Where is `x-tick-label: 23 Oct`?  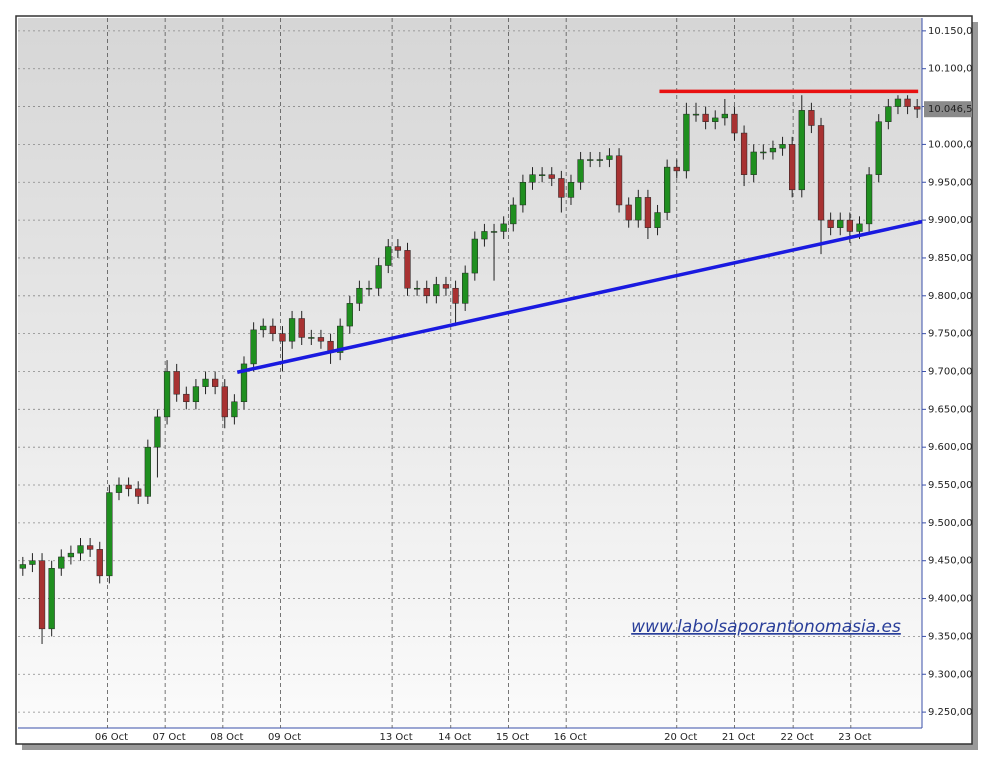
x-tick-label: 23 Oct is located at coordinates (854, 737).